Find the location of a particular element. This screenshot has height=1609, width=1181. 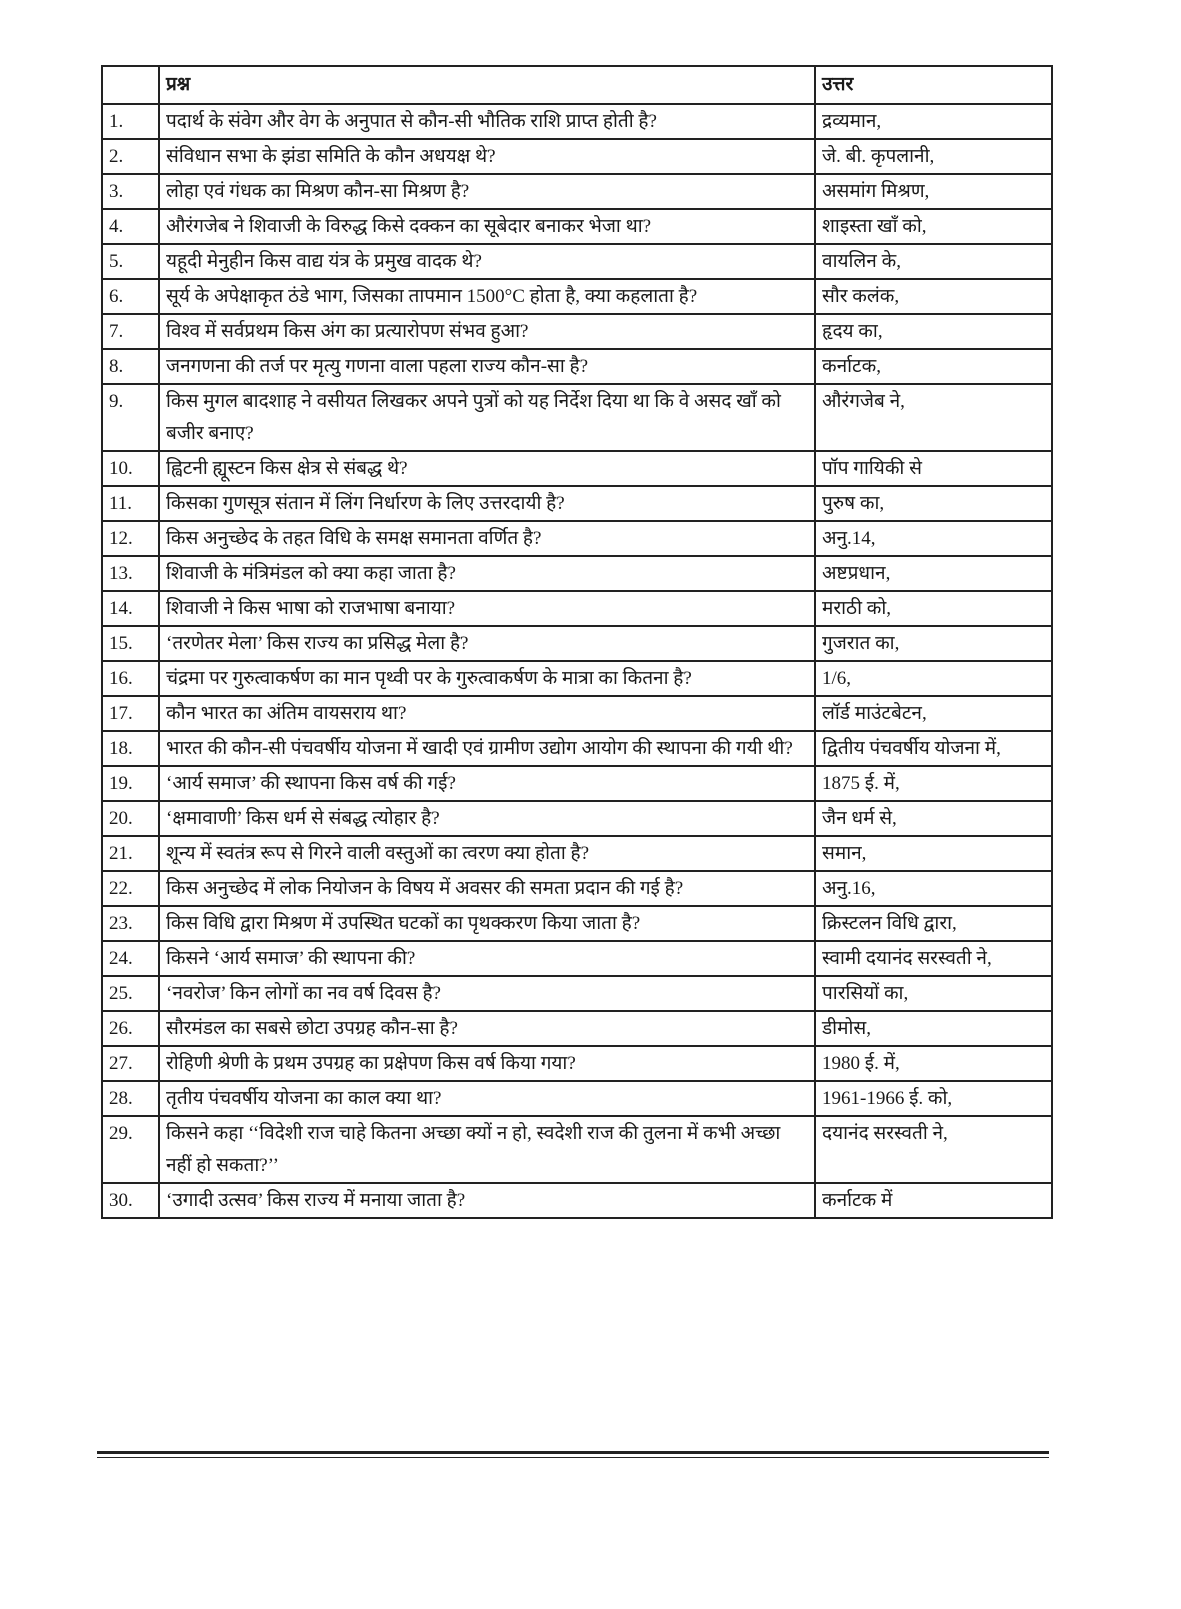

row-number: 19. is located at coordinates (130, 783).